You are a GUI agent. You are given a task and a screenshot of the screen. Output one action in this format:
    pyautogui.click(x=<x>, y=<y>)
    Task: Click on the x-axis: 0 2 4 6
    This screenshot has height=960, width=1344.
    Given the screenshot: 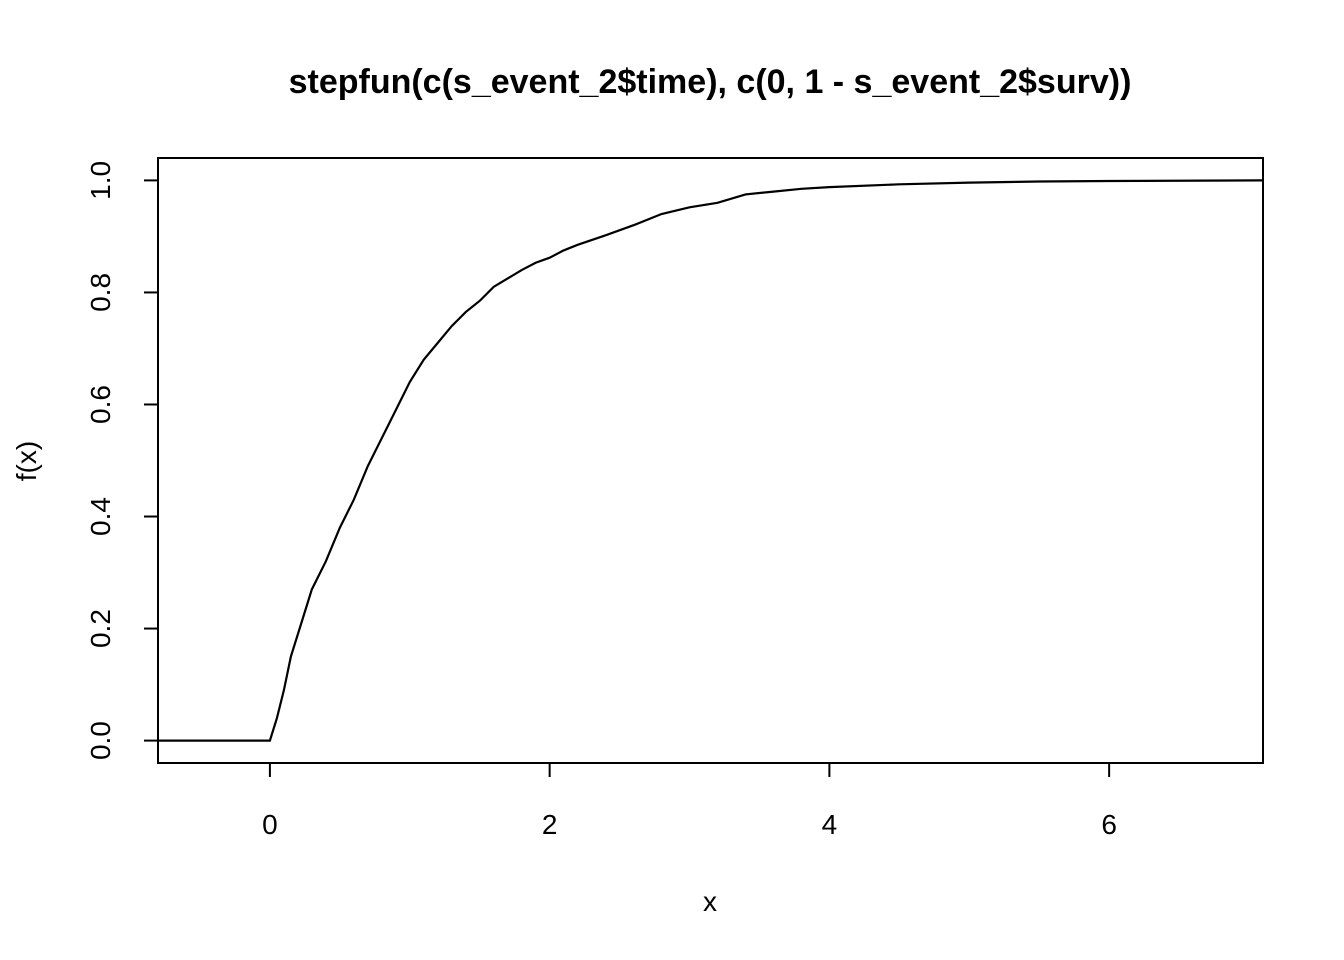 What is the action you would take?
    pyautogui.click(x=689, y=801)
    